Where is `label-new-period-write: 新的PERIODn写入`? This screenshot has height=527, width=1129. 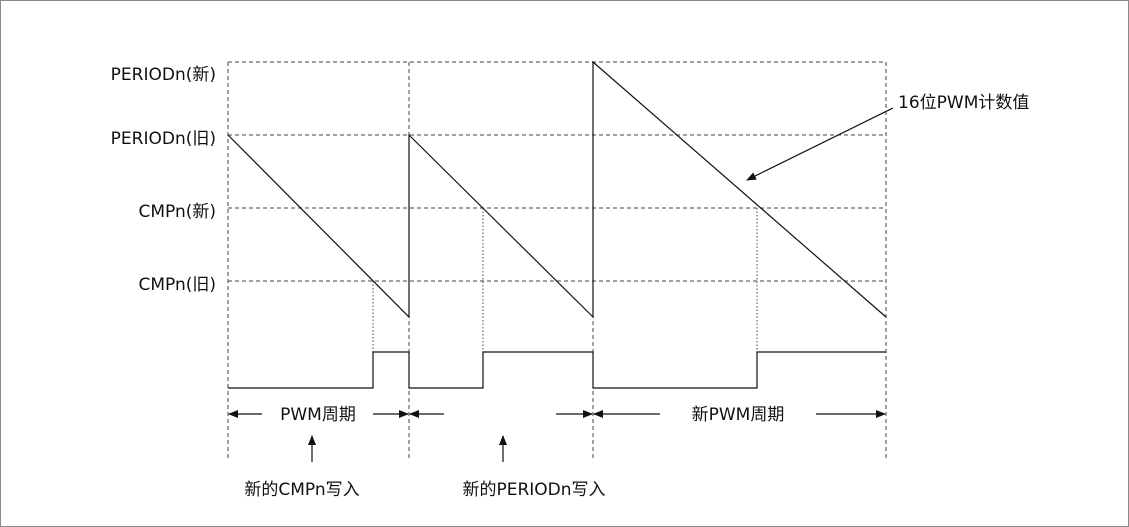 label-new-period-write: 新的PERIODn写入 is located at coordinates (533, 490).